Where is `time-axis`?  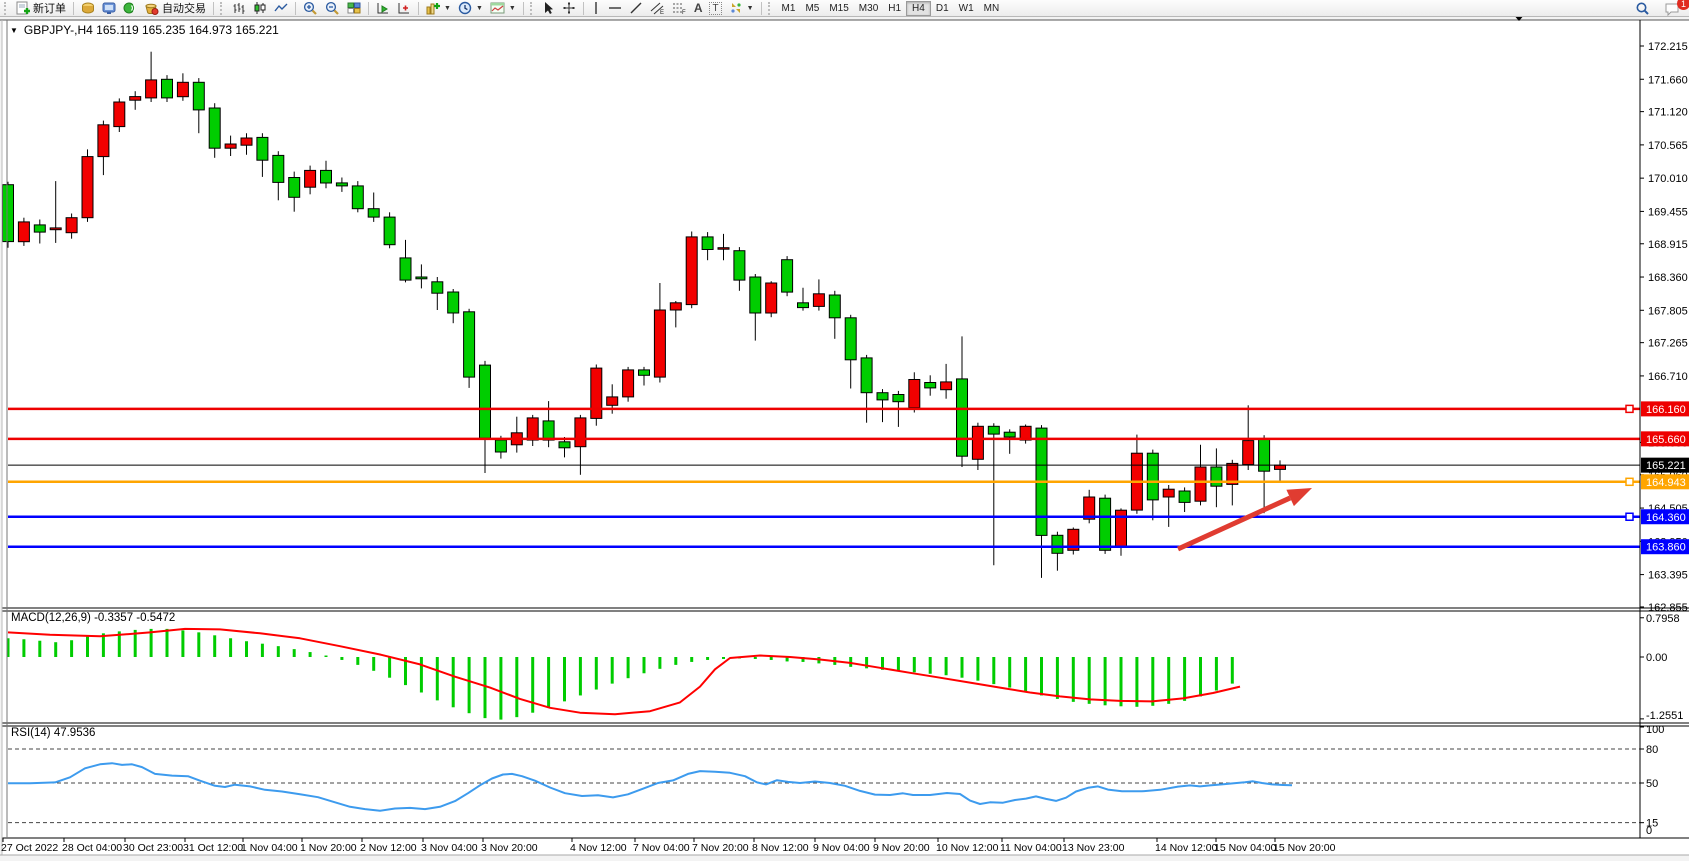 time-axis is located at coordinates (820, 847).